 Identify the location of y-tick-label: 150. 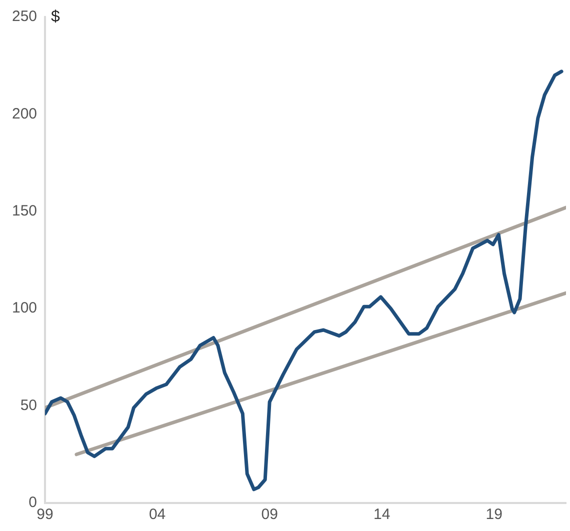
(25, 211).